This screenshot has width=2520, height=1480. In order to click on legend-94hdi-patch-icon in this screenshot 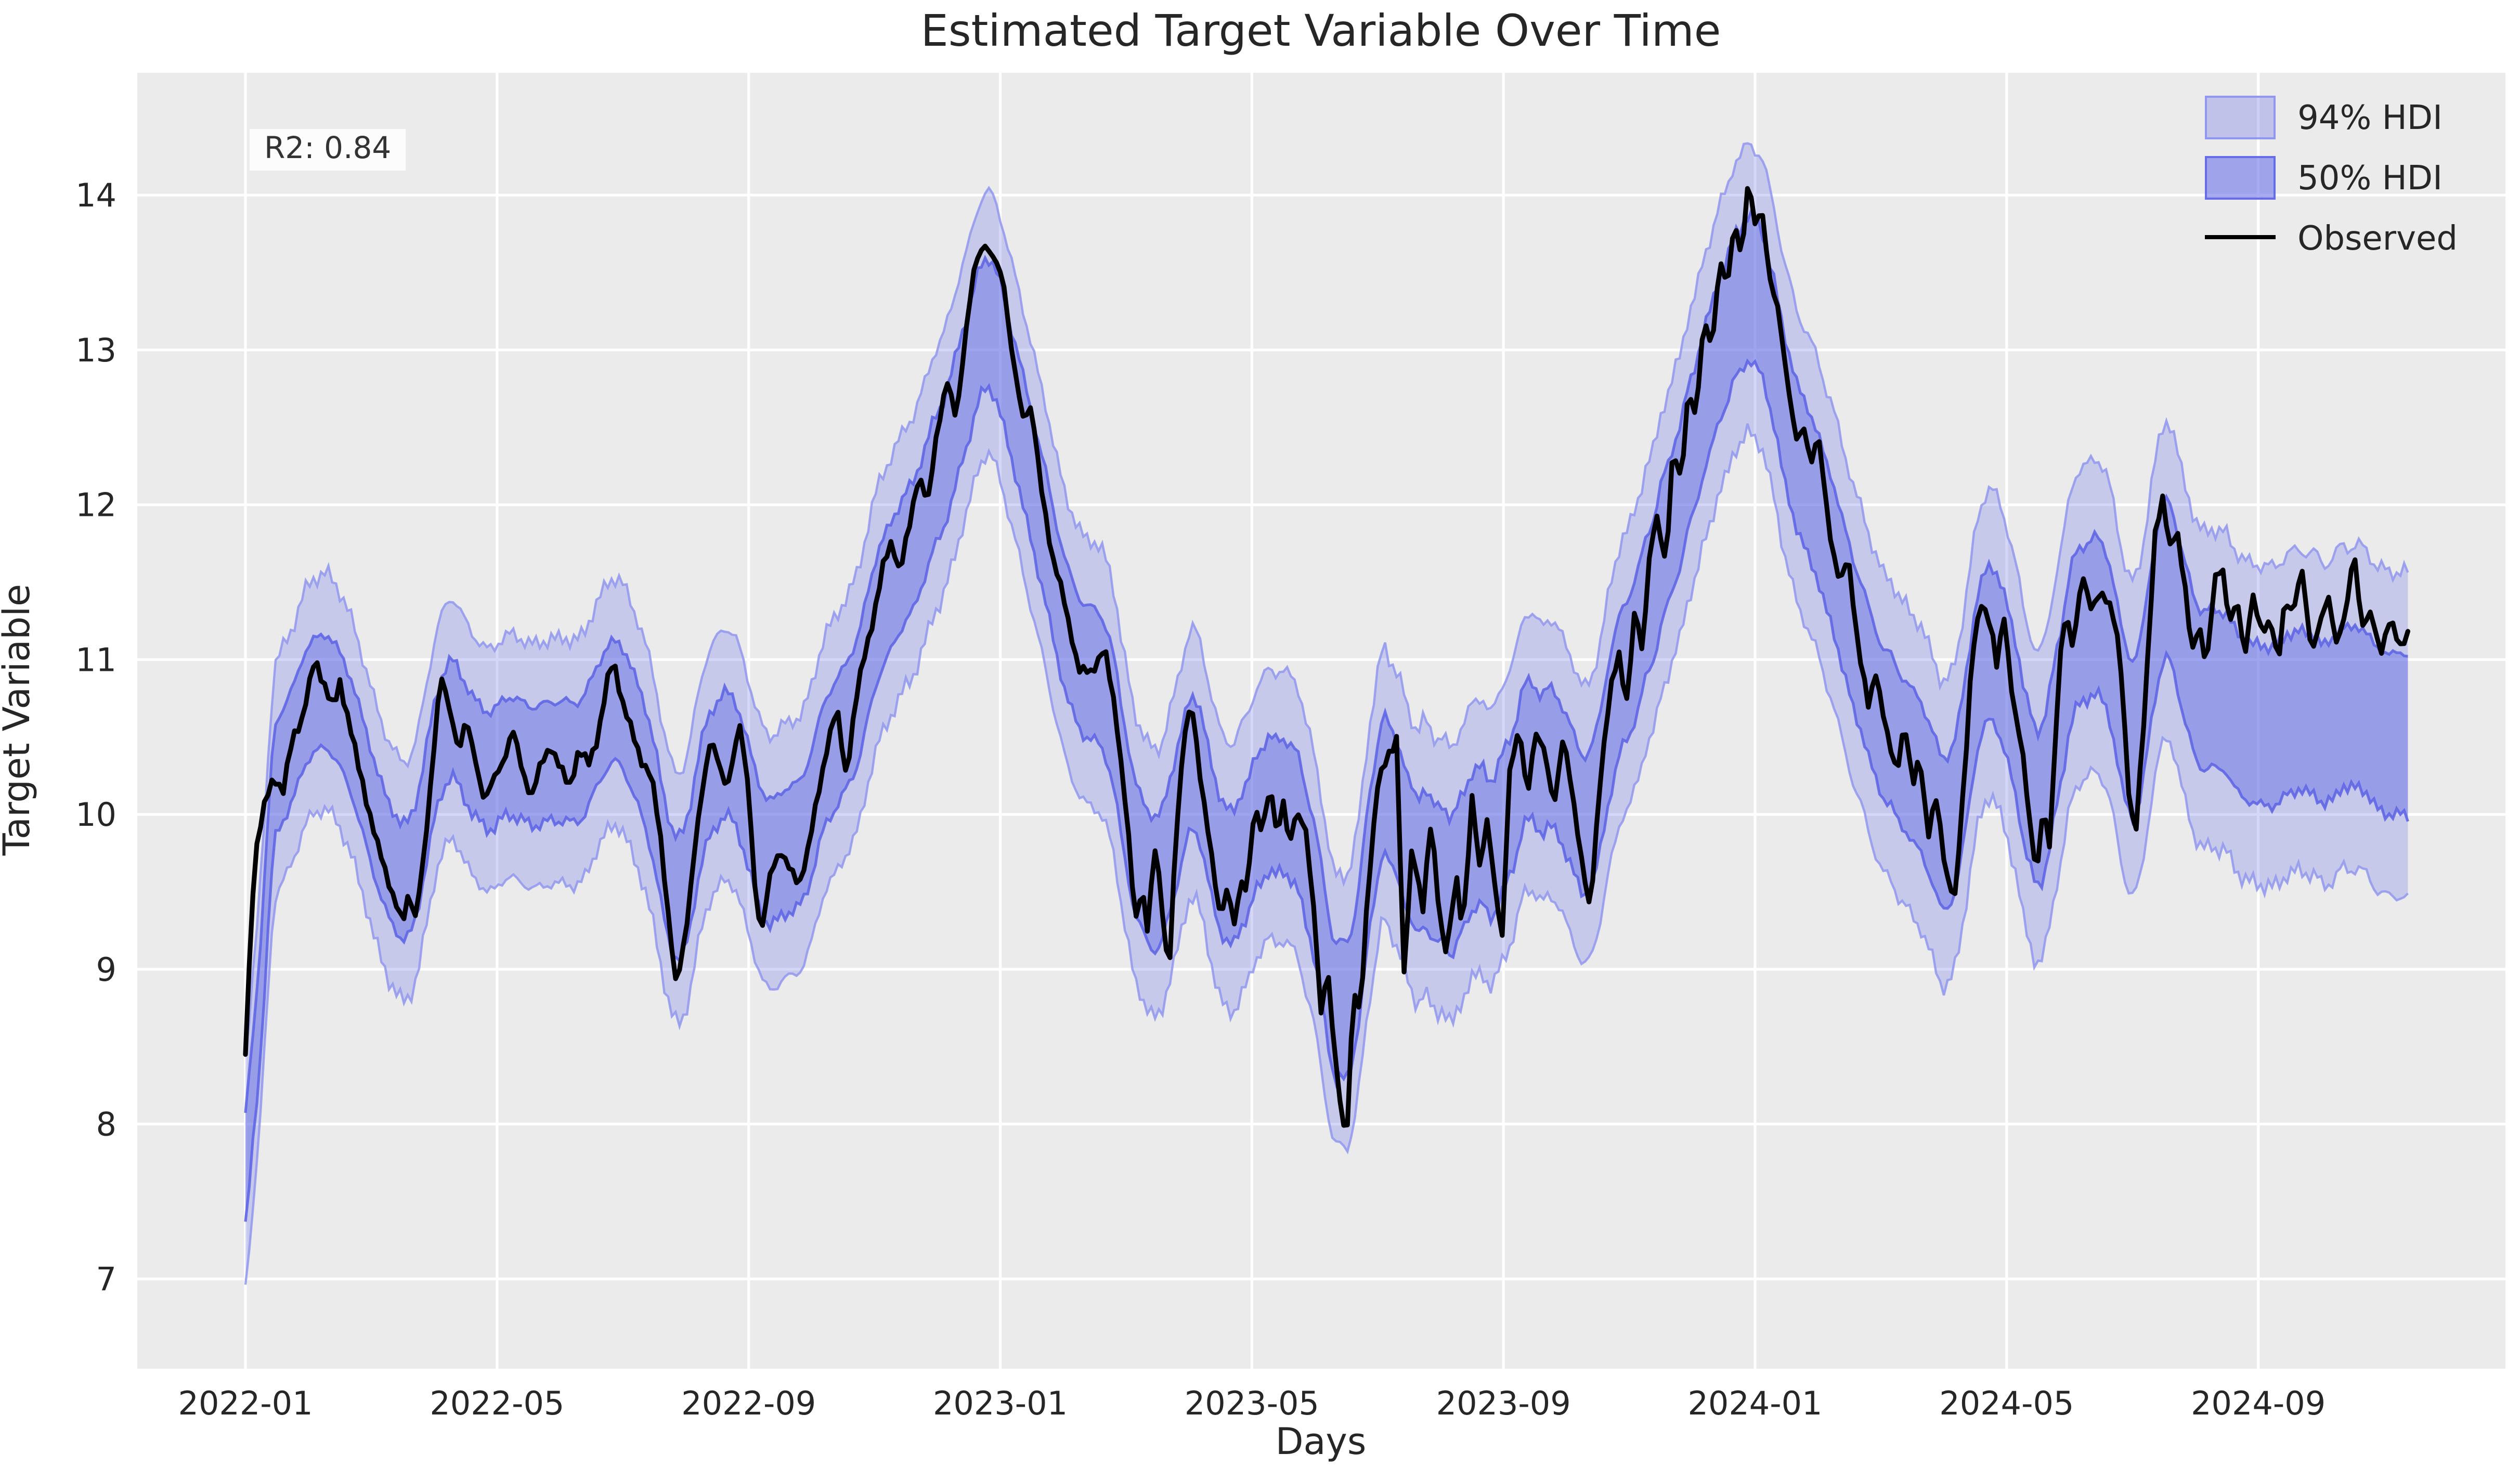, I will do `click(2239, 116)`.